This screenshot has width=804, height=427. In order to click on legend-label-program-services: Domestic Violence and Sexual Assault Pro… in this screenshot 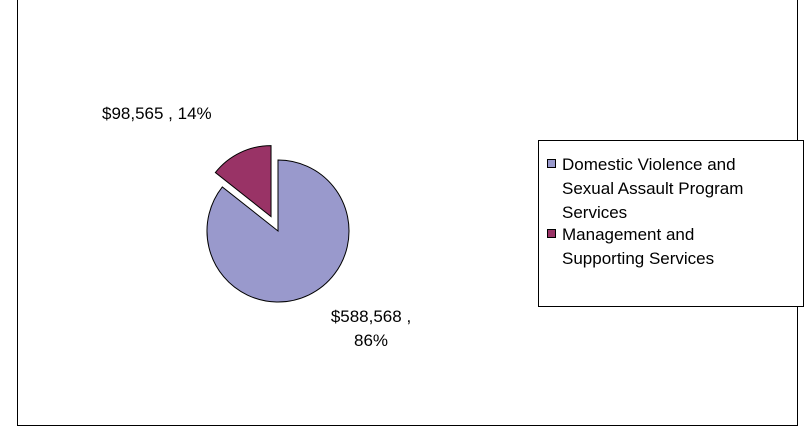, I will do `click(682, 189)`.